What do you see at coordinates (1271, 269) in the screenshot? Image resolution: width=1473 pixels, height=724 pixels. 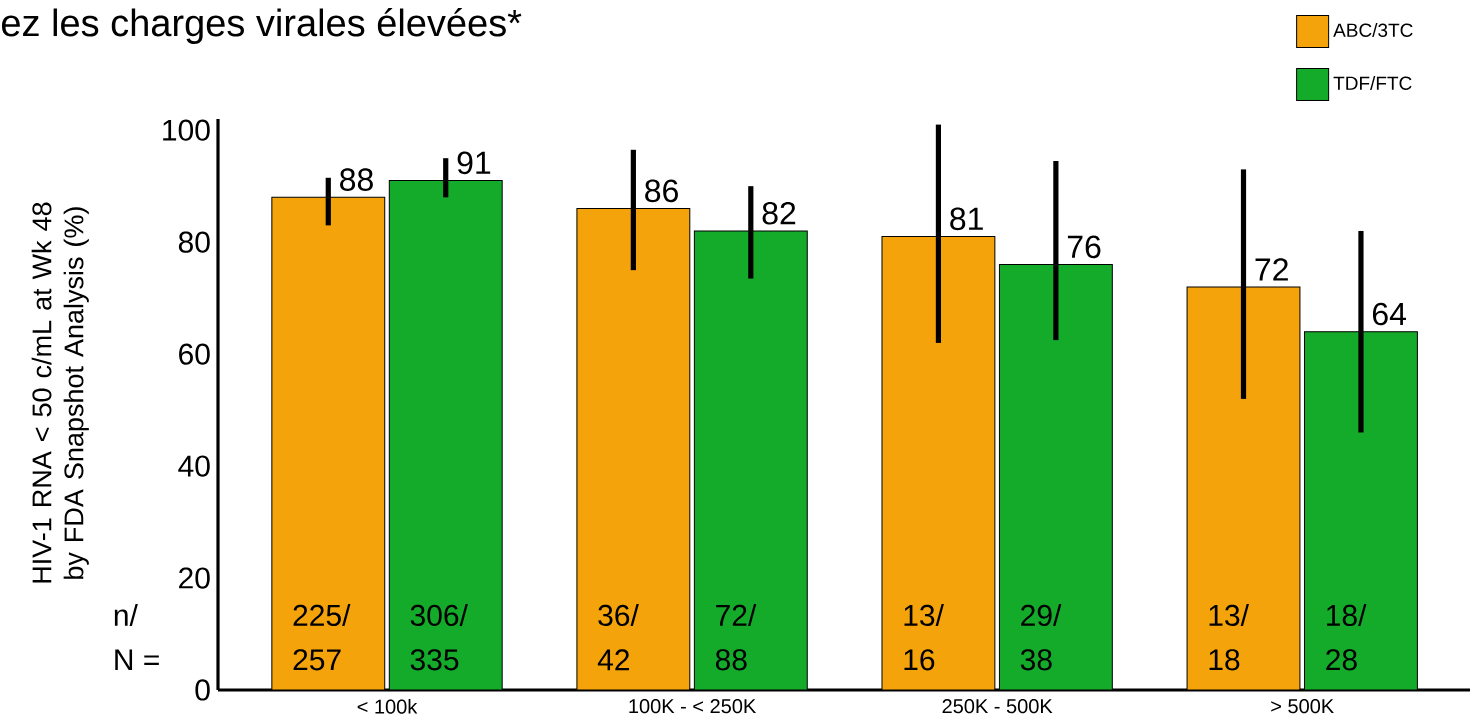 I see `data-label: 72` at bounding box center [1271, 269].